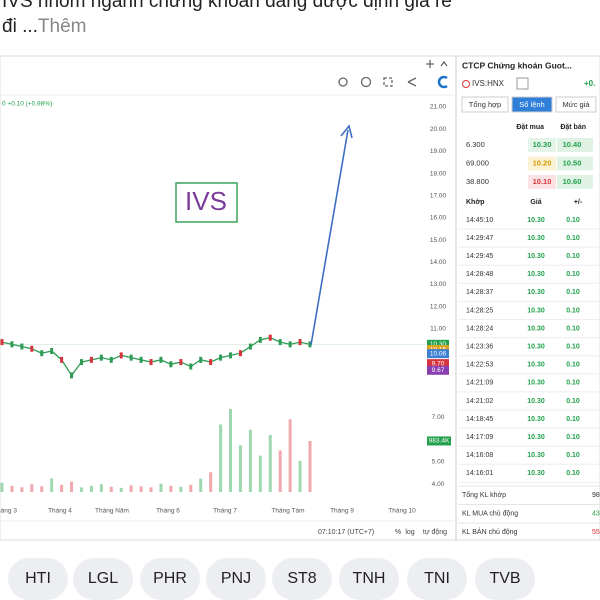 Image resolution: width=600 pixels, height=600 pixels. What do you see at coordinates (479, 328) in the screenshot?
I see `trade-time: 14:28:24` at bounding box center [479, 328].